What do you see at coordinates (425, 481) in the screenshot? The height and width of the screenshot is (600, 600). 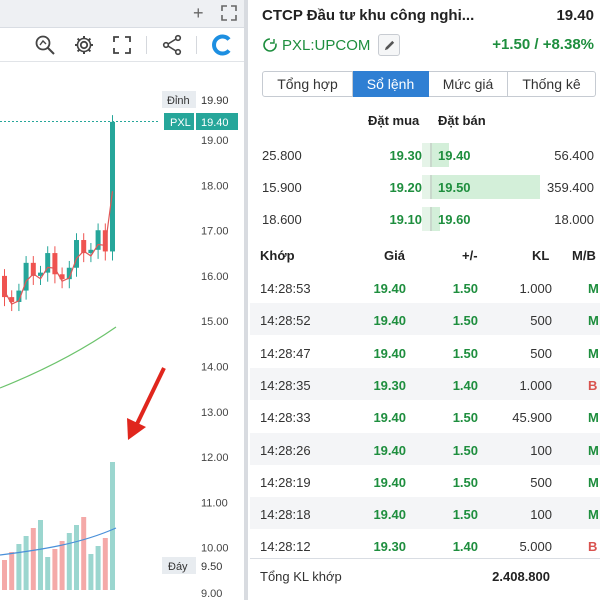 I see `trade-row: 14:28:19 19.40 1.50 500 M` at bounding box center [425, 481].